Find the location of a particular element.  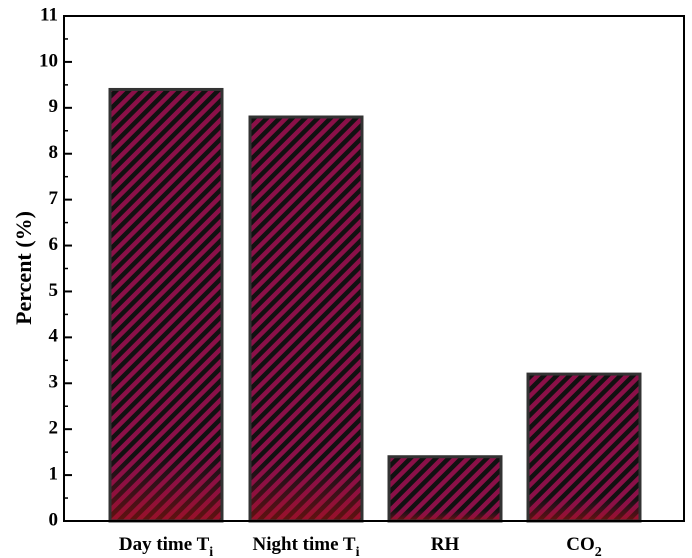

x-category-label: Night time Ti is located at coordinates (306, 546).